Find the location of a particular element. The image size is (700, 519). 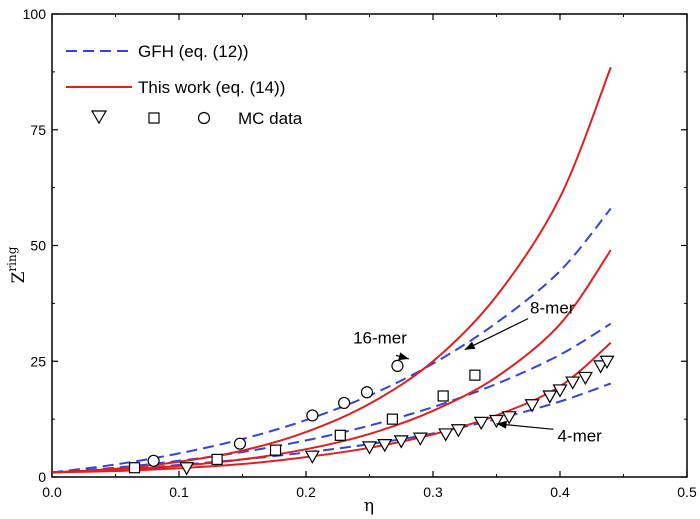

legend-triangle-marker is located at coordinates (99, 117).